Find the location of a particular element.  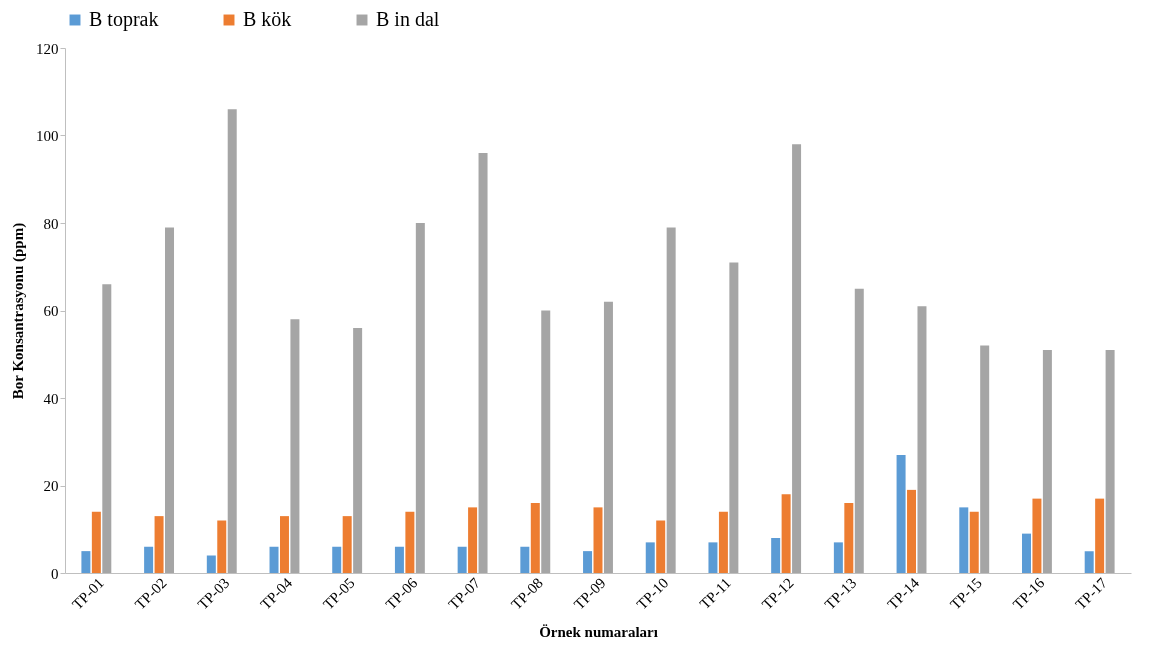

y-tick-label: 0 is located at coordinates (55, 573).